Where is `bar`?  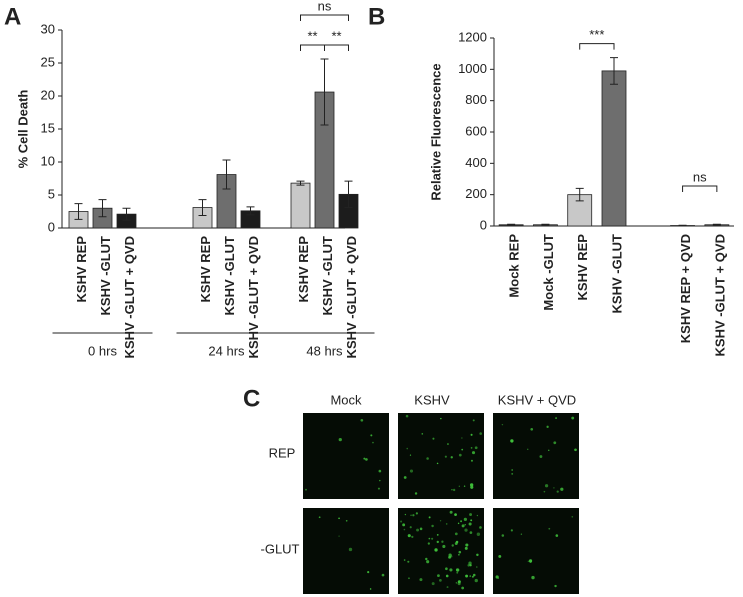
bar is located at coordinates (300, 205).